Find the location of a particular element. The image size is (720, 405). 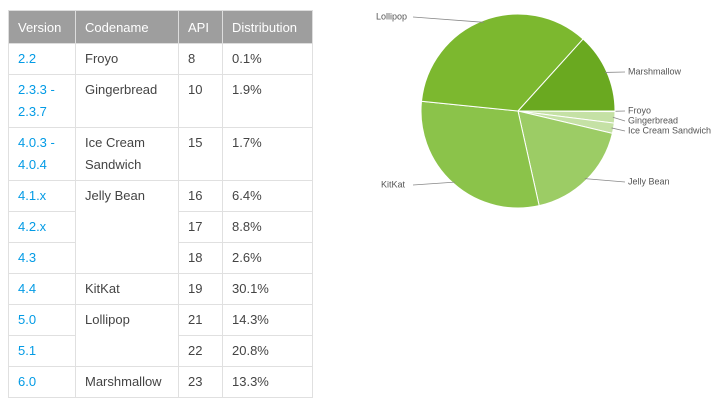

version: 4.0.3 - 4.0.4 is located at coordinates (42, 154).